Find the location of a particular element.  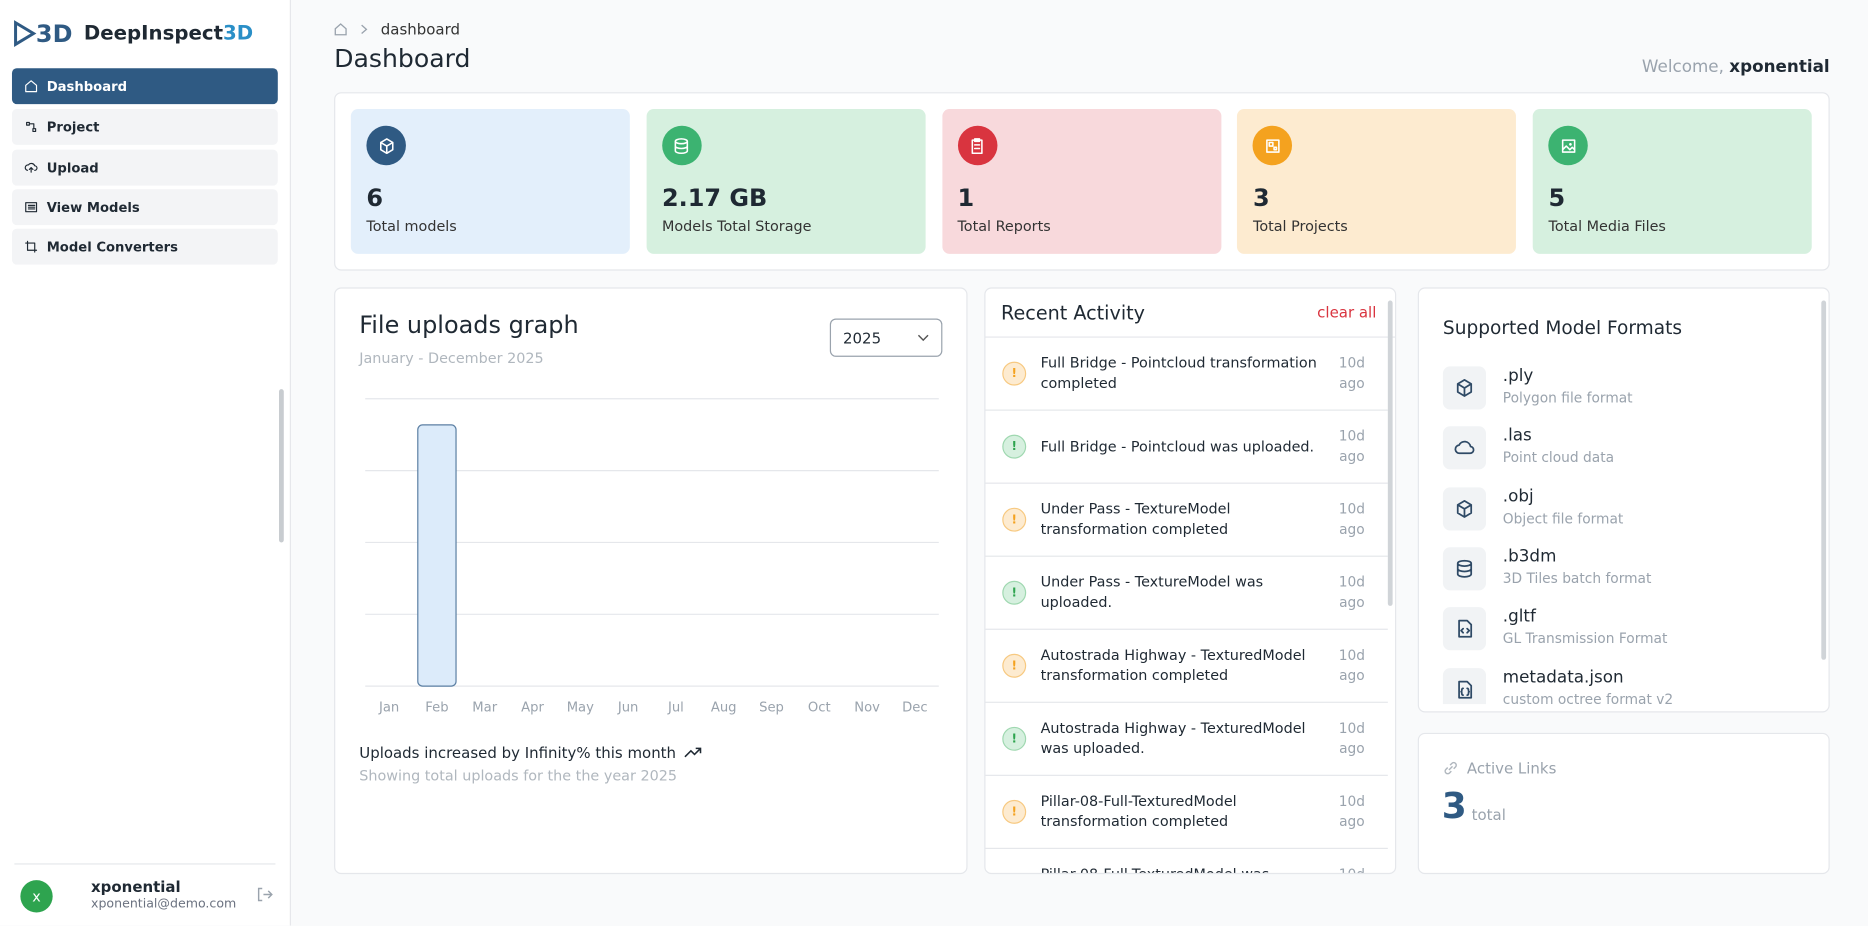

nav-label: Project is located at coordinates (73, 127).